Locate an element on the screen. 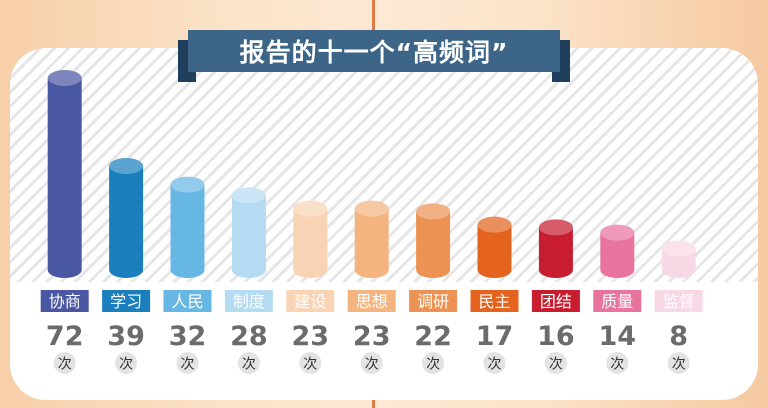 This screenshot has height=408, width=768. category-label: 民主 is located at coordinates (494, 301).